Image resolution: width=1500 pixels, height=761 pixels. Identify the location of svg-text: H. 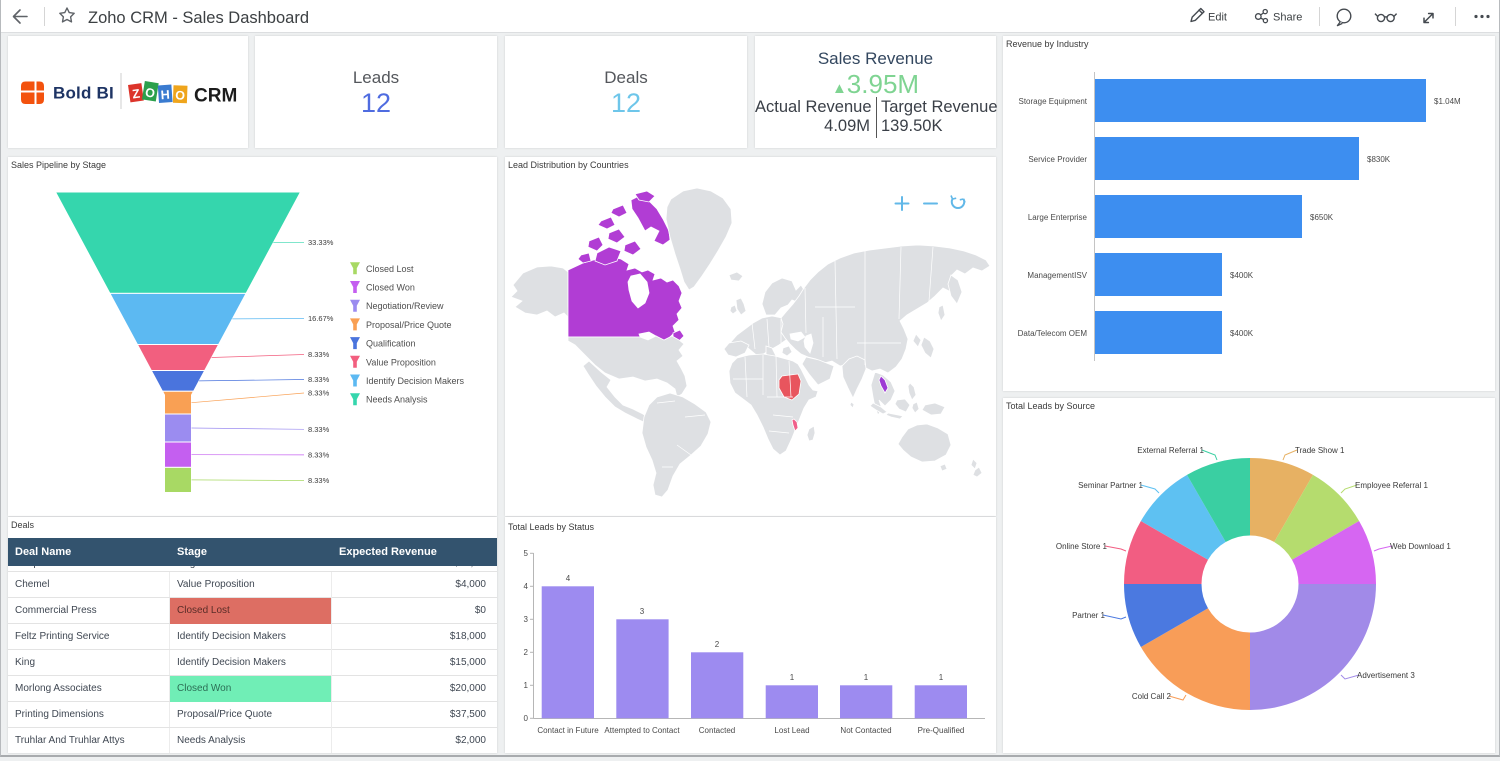
(165, 95).